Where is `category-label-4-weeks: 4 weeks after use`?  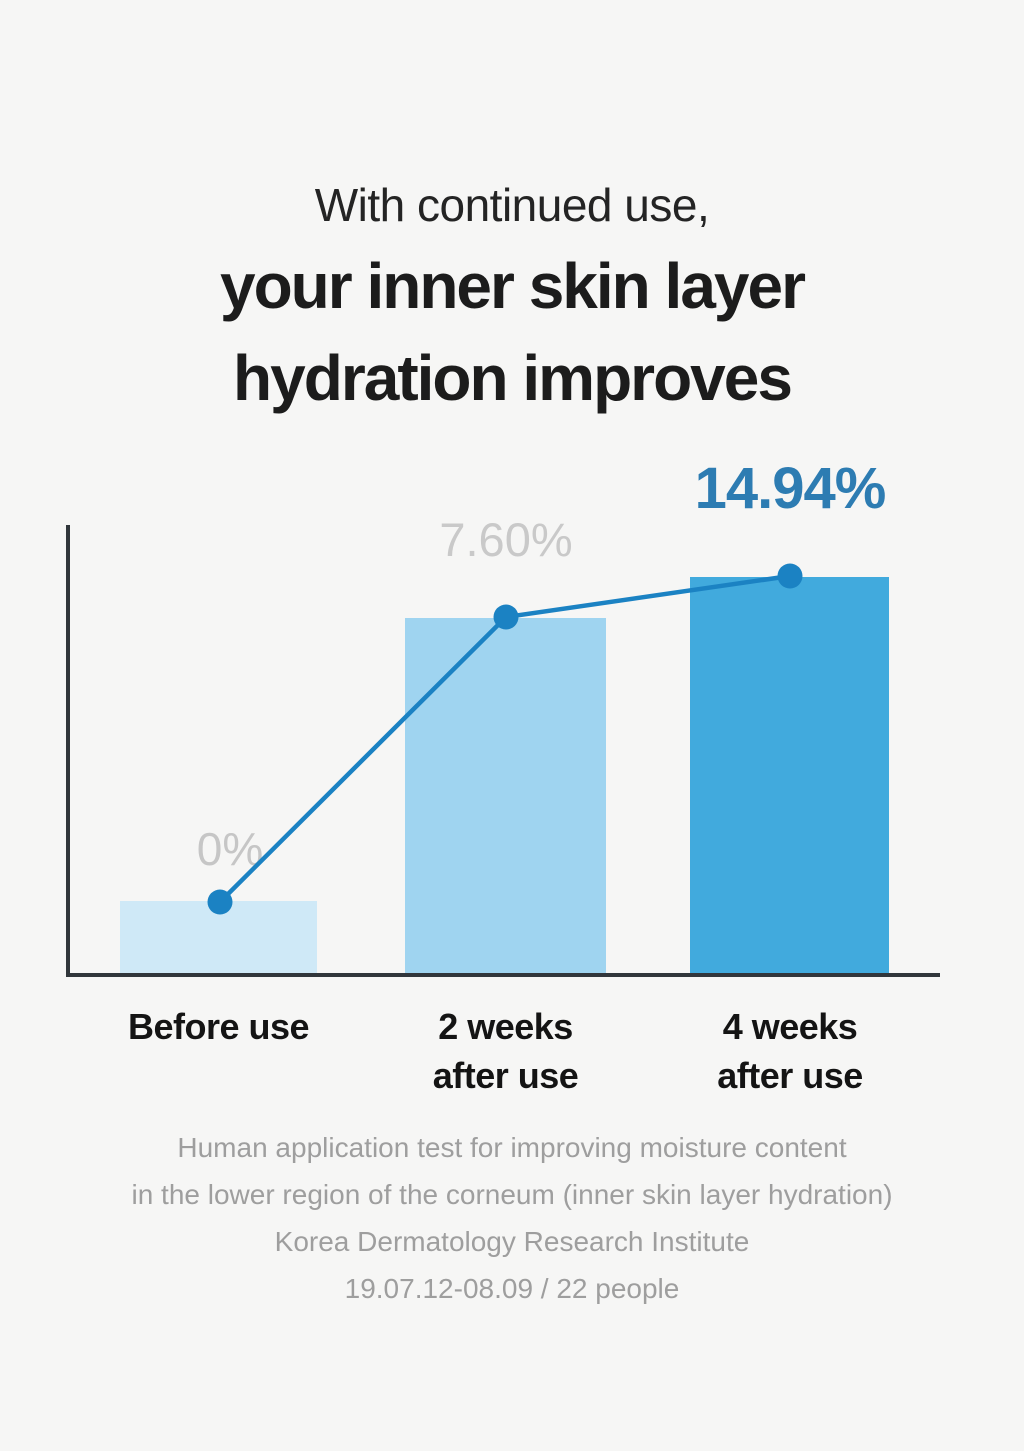
category-label-4-weeks: 4 weeks after use is located at coordinates (790, 1051).